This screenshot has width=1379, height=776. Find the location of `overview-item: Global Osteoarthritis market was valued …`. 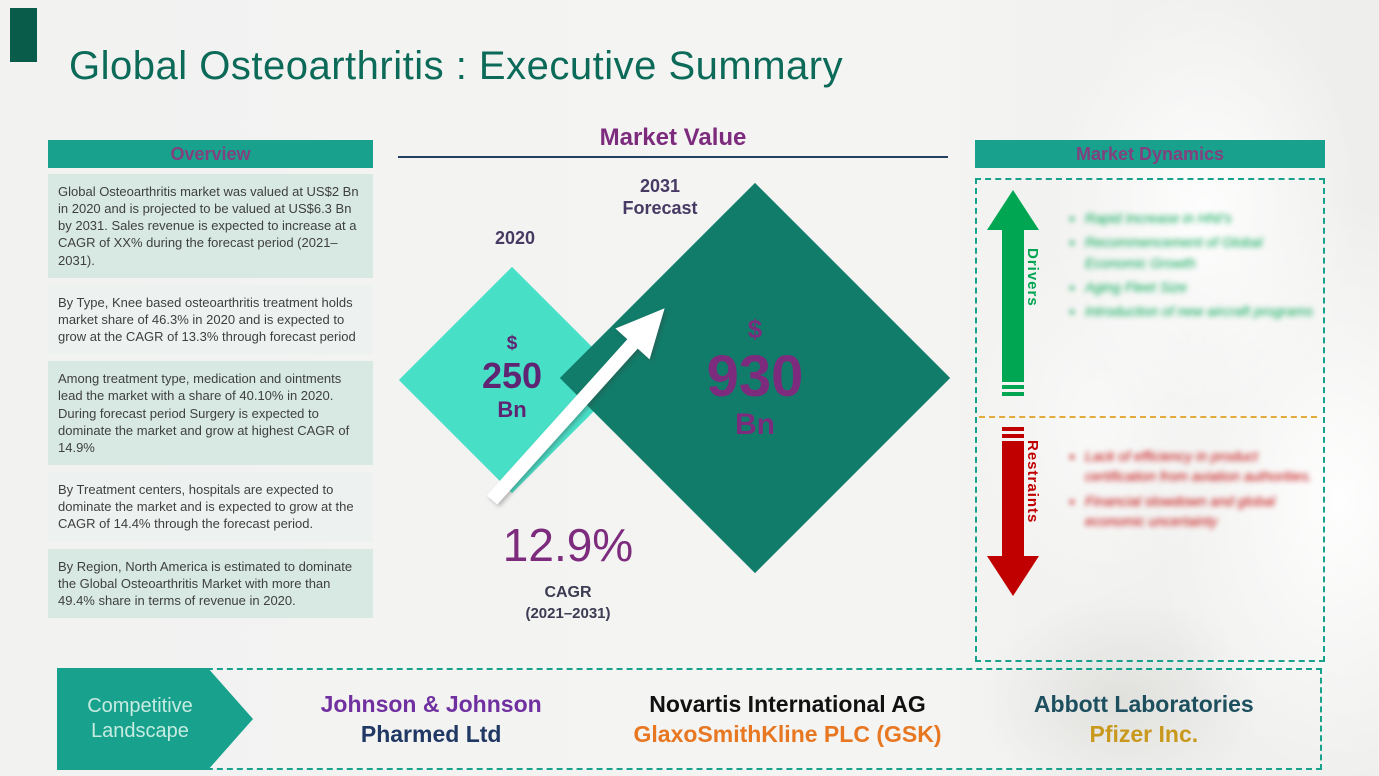

overview-item: Global Osteoarthritis market was valued … is located at coordinates (210, 226).